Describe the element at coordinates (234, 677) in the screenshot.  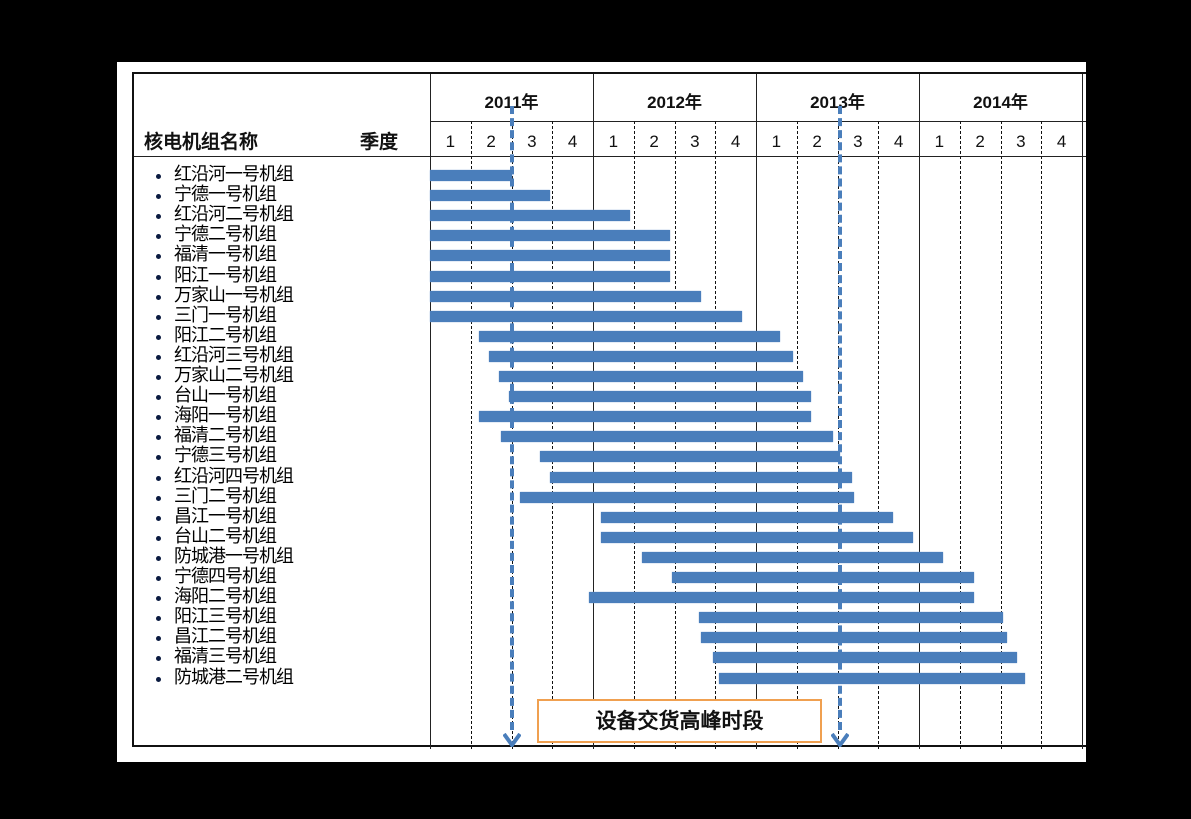
I see `unit-name: 防城港二号机组` at that location.